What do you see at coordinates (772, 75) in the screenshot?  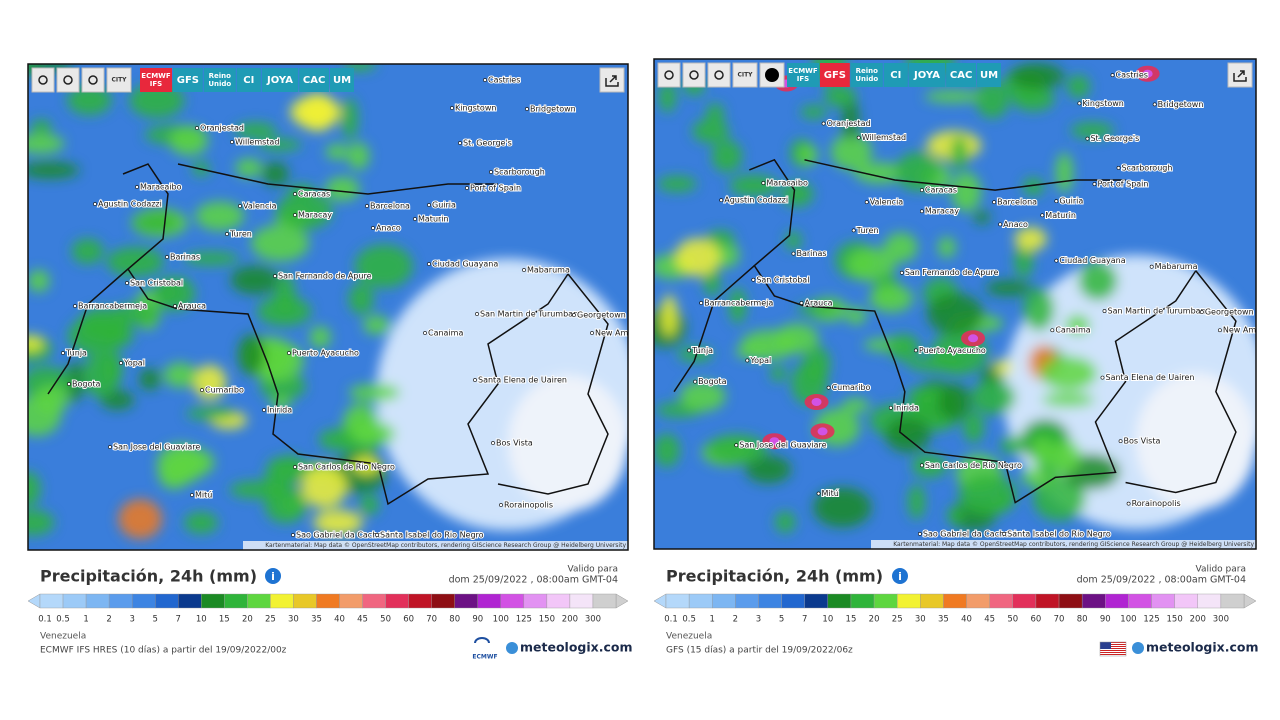 I see `layer-toggle` at bounding box center [772, 75].